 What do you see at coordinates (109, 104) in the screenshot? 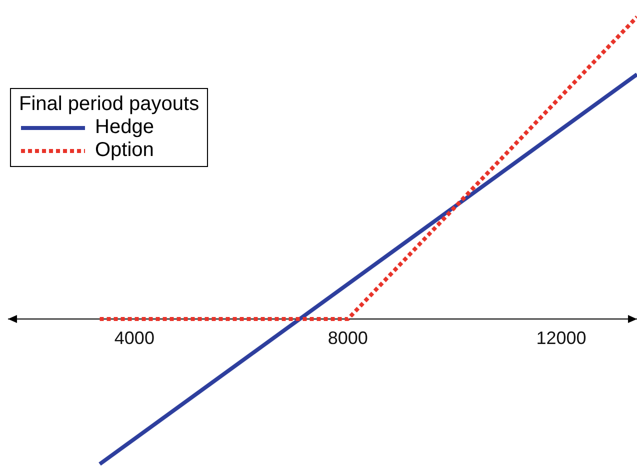
I see `legend-title: Final period payouts` at bounding box center [109, 104].